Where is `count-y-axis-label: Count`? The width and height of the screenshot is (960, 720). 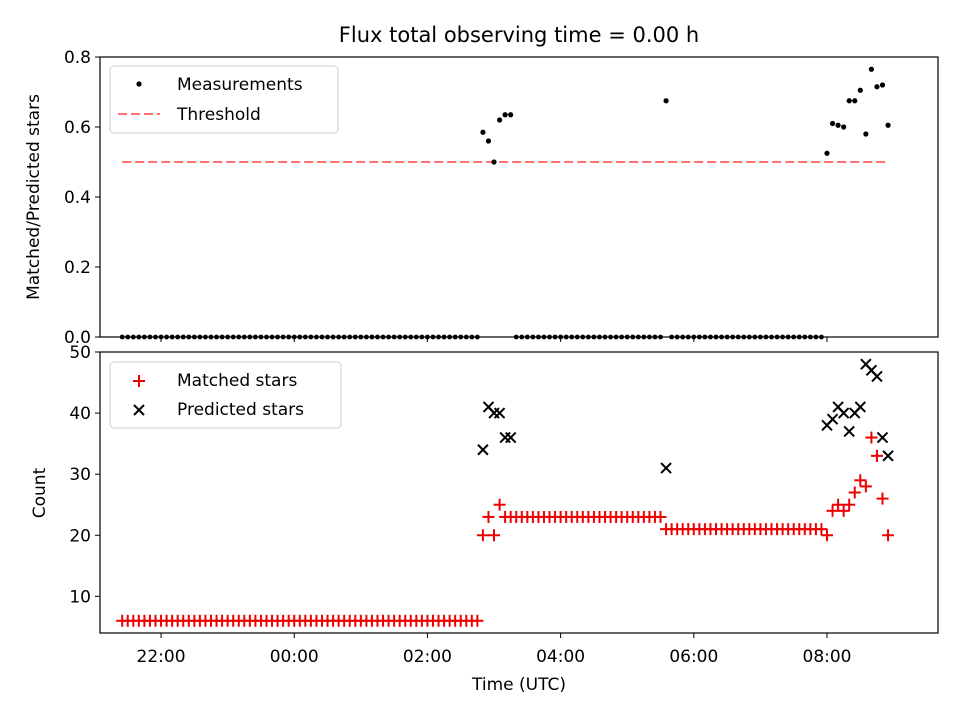
count-y-axis-label: Count is located at coordinates (40, 492).